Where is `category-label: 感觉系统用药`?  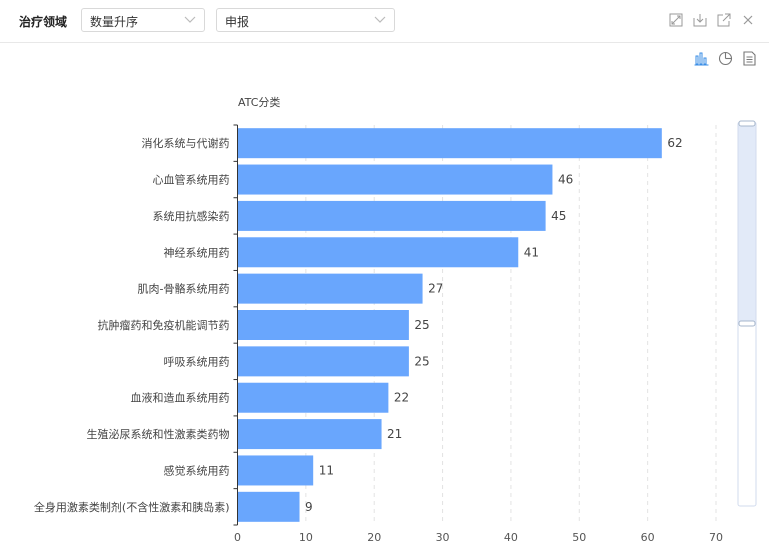
category-label: 感觉系统用药 is located at coordinates (197, 470).